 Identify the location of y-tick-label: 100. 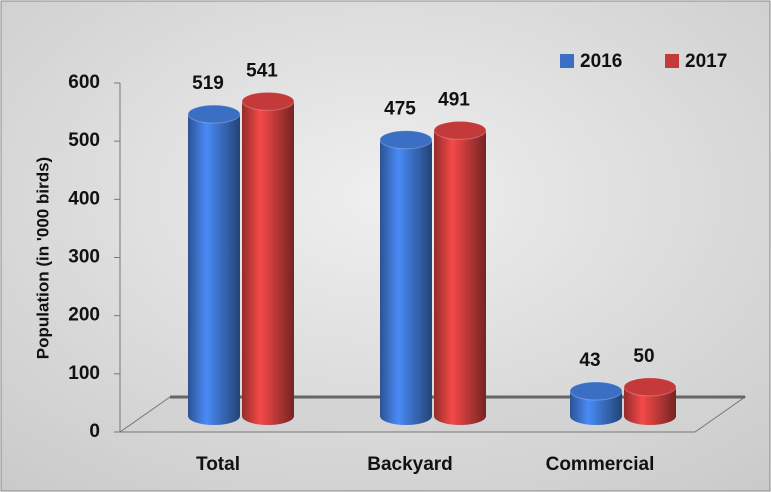
(84, 373).